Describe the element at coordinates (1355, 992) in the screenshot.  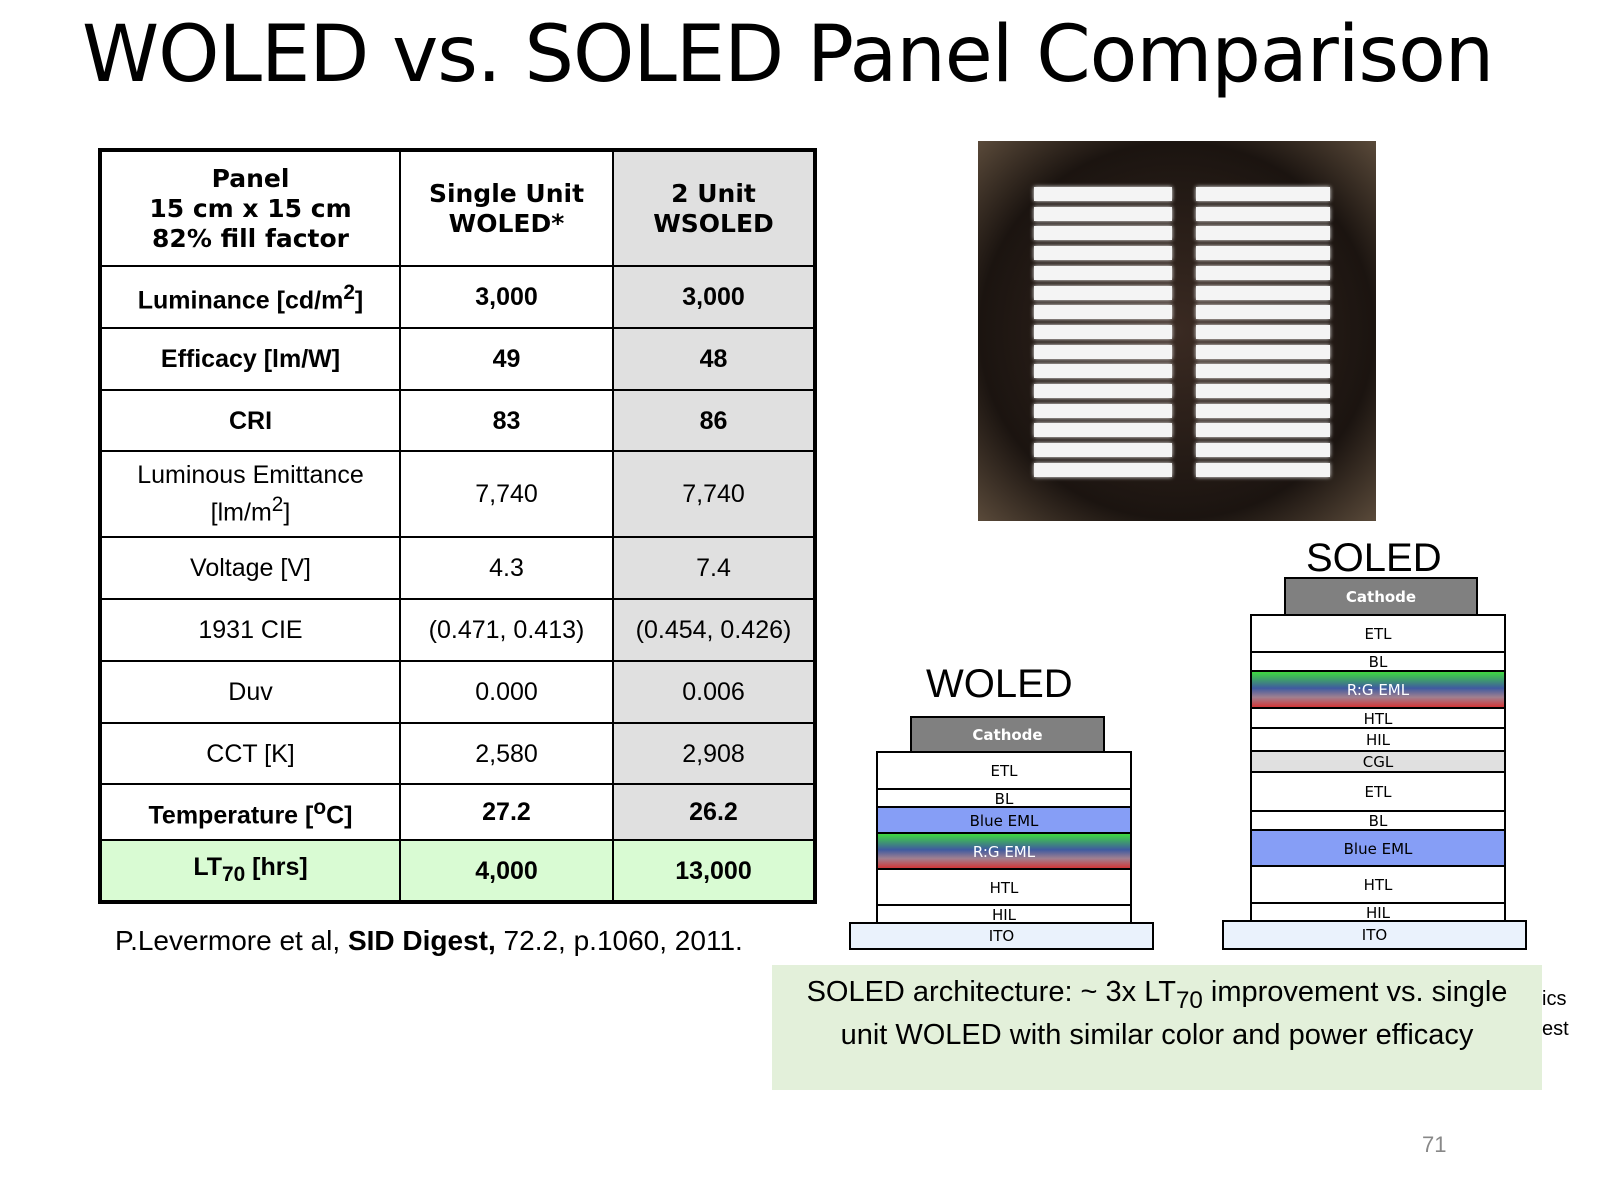
I see `note-text: improvement vs. single` at that location.